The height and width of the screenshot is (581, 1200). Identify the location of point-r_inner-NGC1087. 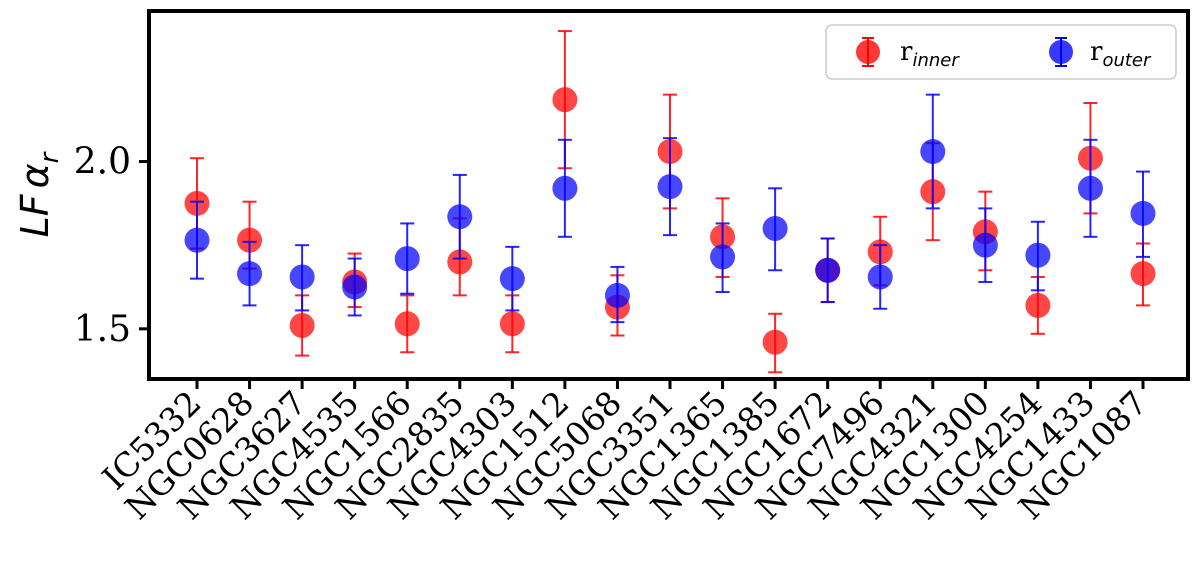
(1143, 274).